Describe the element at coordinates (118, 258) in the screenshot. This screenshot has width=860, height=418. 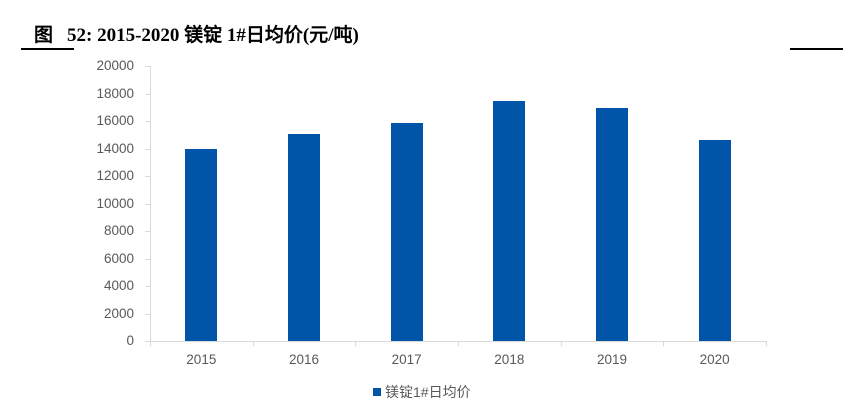
I see `y-tick-label: 6000` at that location.